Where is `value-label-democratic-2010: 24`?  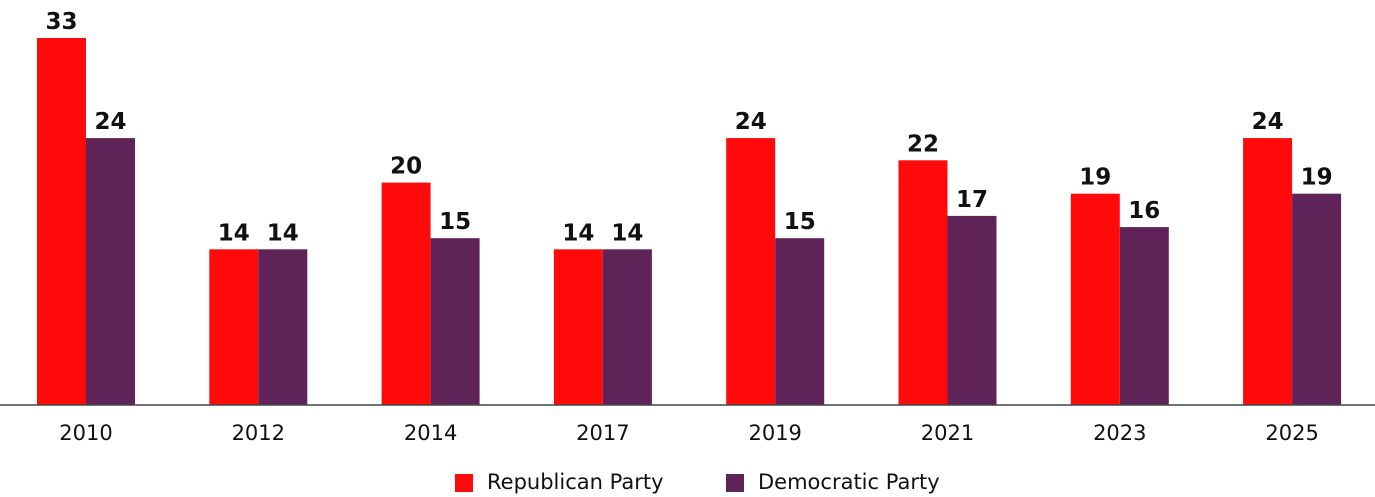
value-label-democratic-2010: 24 is located at coordinates (110, 122).